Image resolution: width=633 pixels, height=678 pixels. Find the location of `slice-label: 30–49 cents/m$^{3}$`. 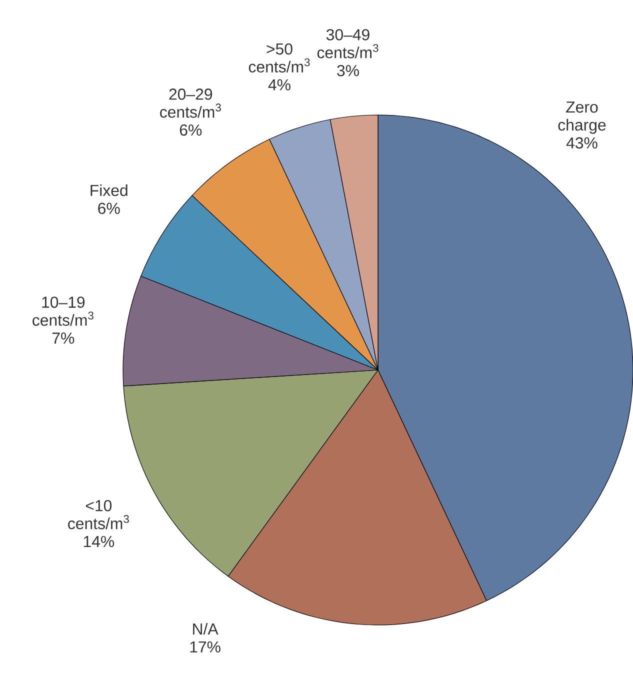

slice-label: 30–49 cents/m$^{3}$ is located at coordinates (347, 43).